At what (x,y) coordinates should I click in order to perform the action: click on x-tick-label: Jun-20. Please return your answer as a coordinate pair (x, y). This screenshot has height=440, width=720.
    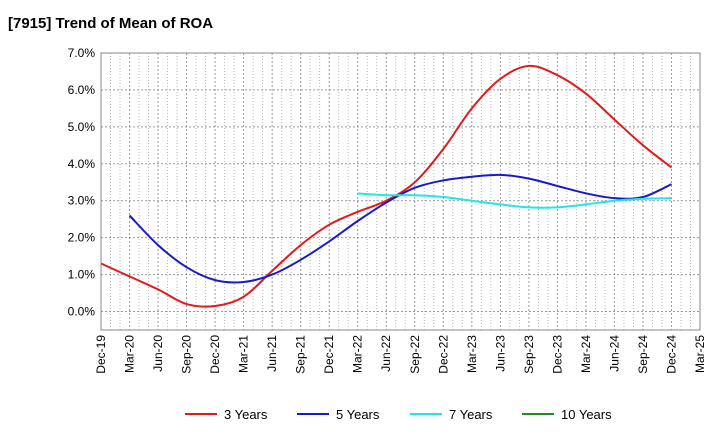
    Looking at the image, I should click on (158, 353).